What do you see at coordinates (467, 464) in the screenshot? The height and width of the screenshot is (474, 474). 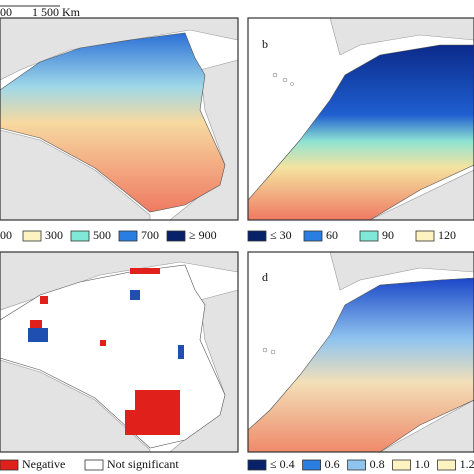 I see `legend-label: 1.2` at bounding box center [467, 464].